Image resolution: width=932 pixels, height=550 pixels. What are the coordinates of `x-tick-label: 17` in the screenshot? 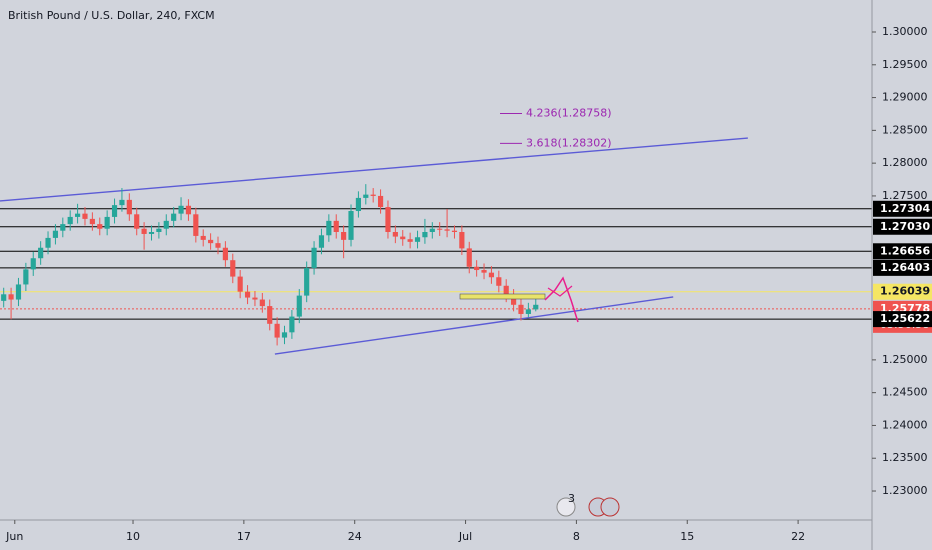 It's located at (244, 536).